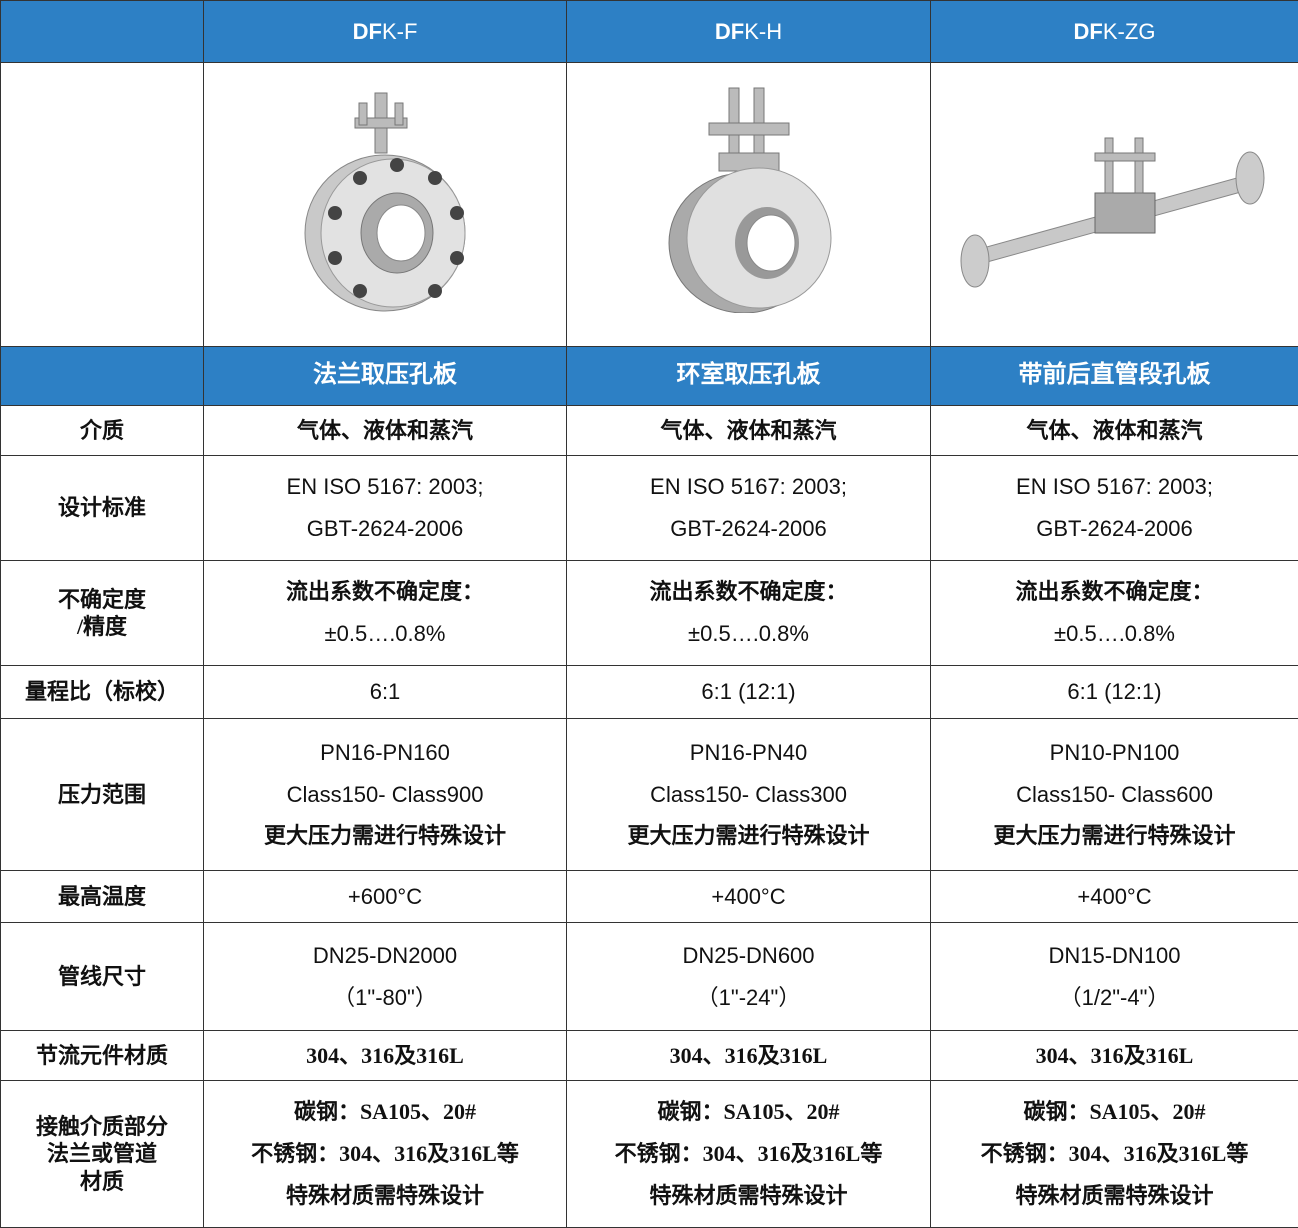  What do you see at coordinates (749, 376) in the screenshot?
I see `subheader-cell: 环室取压孔板` at bounding box center [749, 376].